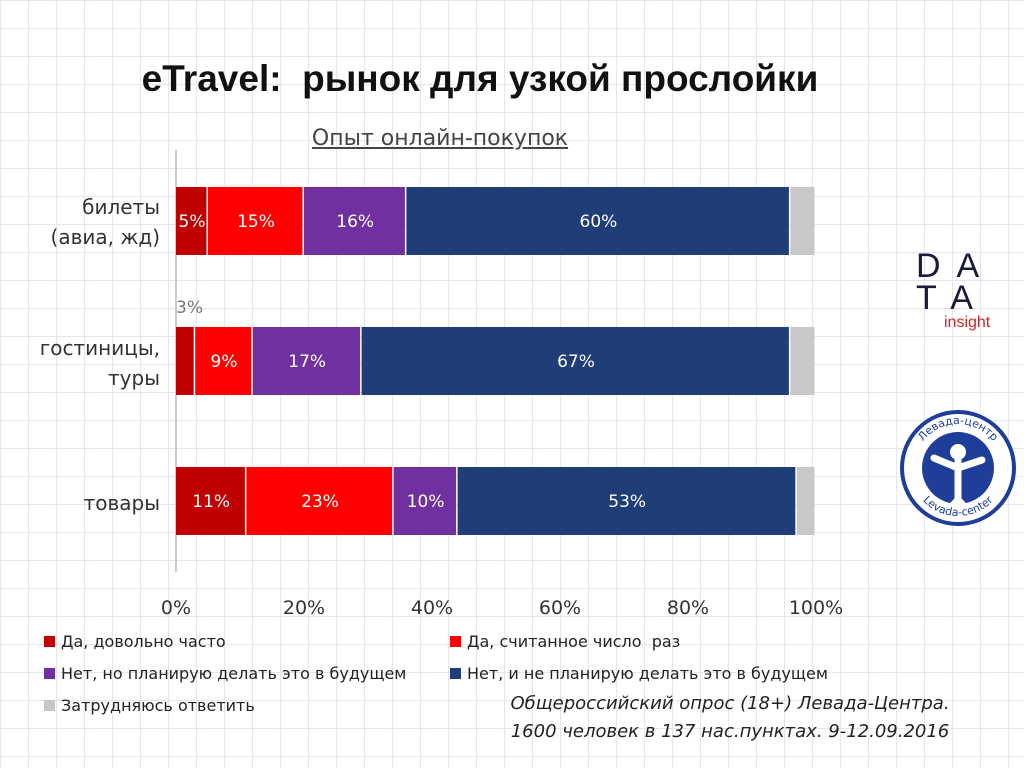  What do you see at coordinates (956, 266) in the screenshot?
I see `logo-text: DA` at bounding box center [956, 266].